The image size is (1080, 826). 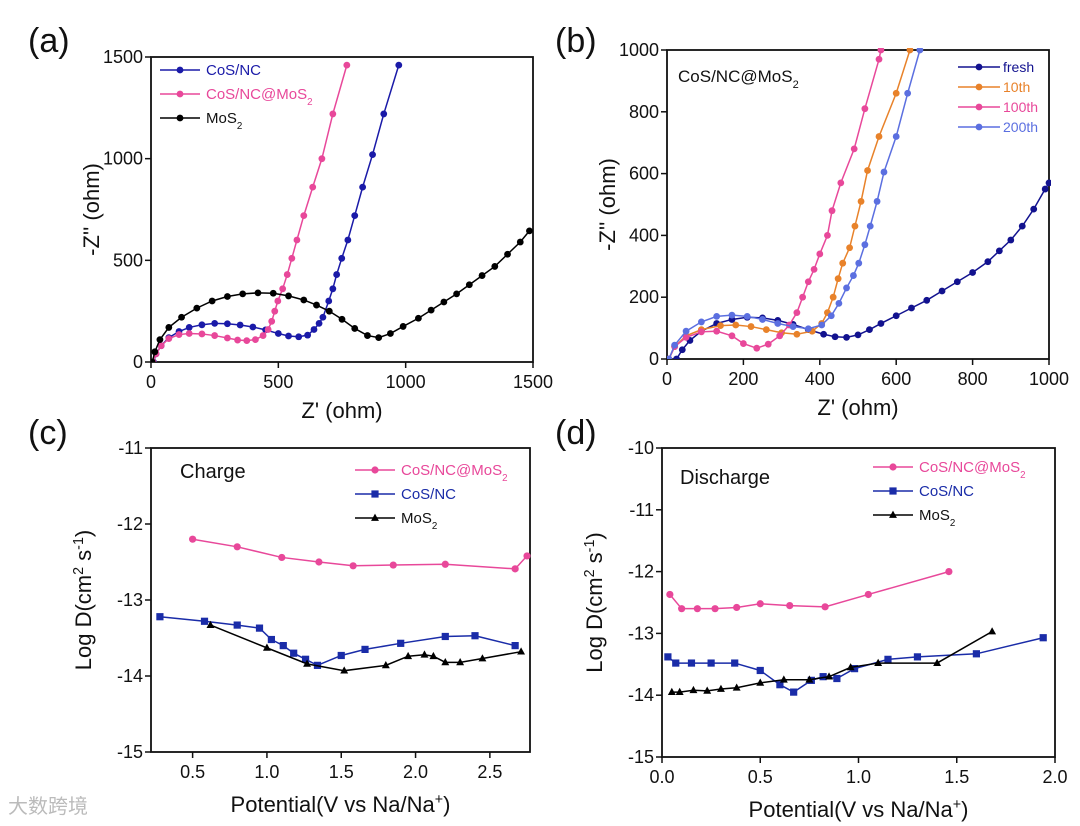 I want to click on series-200th, so click(x=795, y=203).